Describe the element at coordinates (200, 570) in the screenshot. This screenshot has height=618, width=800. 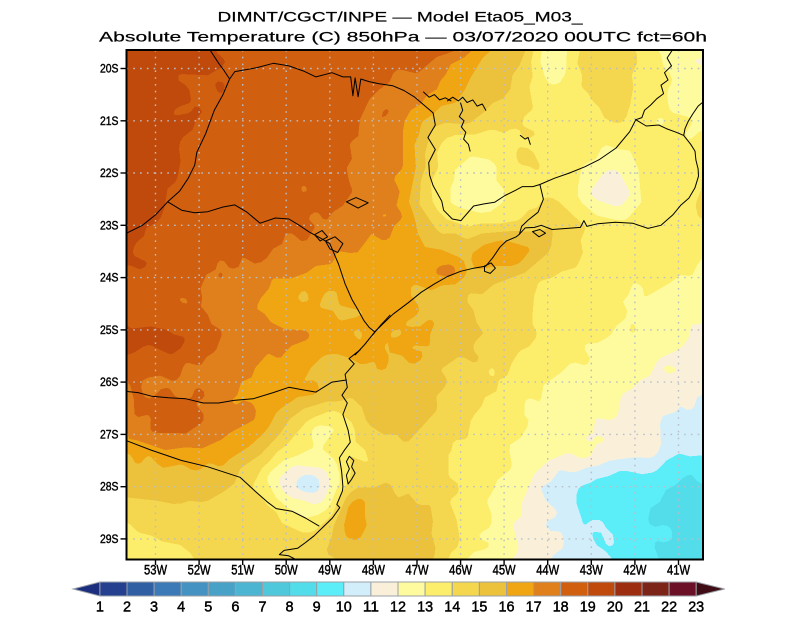
I see `svg-text: 52W` at that location.